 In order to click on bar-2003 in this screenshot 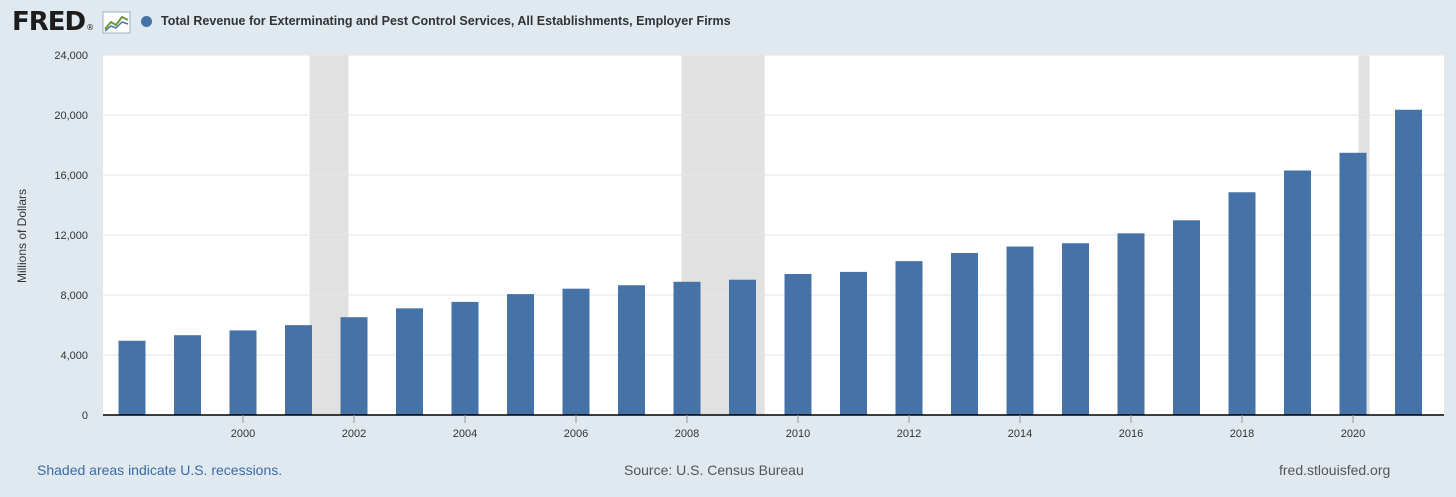, I will do `click(409, 361)`.